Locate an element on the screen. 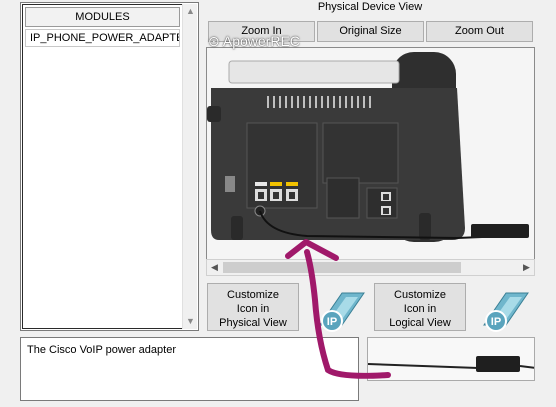  recording-watermark: ⊙ ApowerREC is located at coordinates (254, 41).